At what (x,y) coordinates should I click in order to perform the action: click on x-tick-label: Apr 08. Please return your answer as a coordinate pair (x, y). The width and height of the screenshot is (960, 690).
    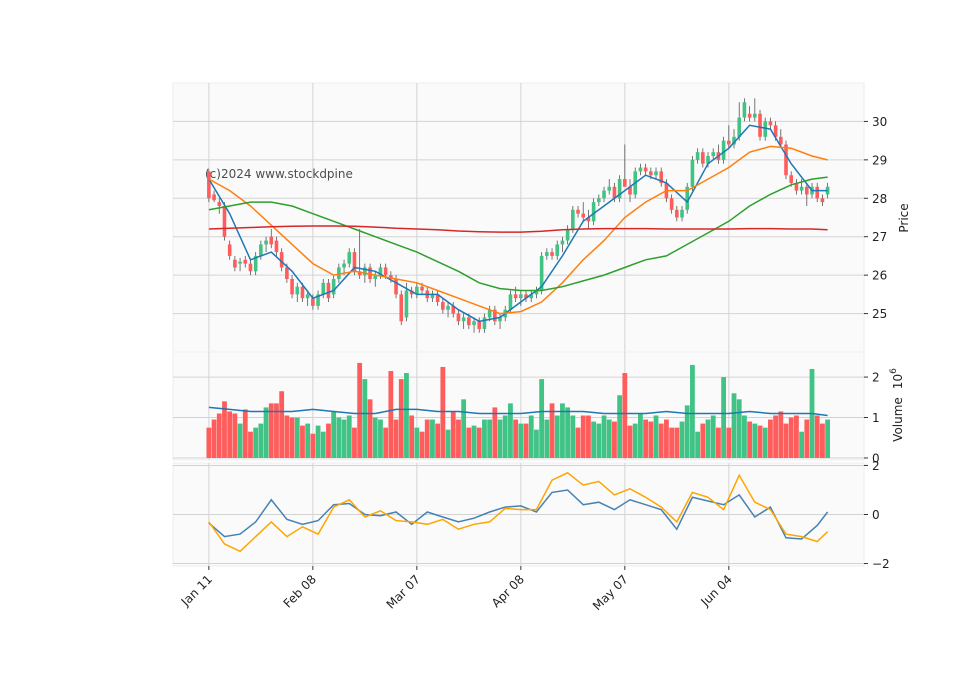
    Looking at the image, I should click on (508, 591).